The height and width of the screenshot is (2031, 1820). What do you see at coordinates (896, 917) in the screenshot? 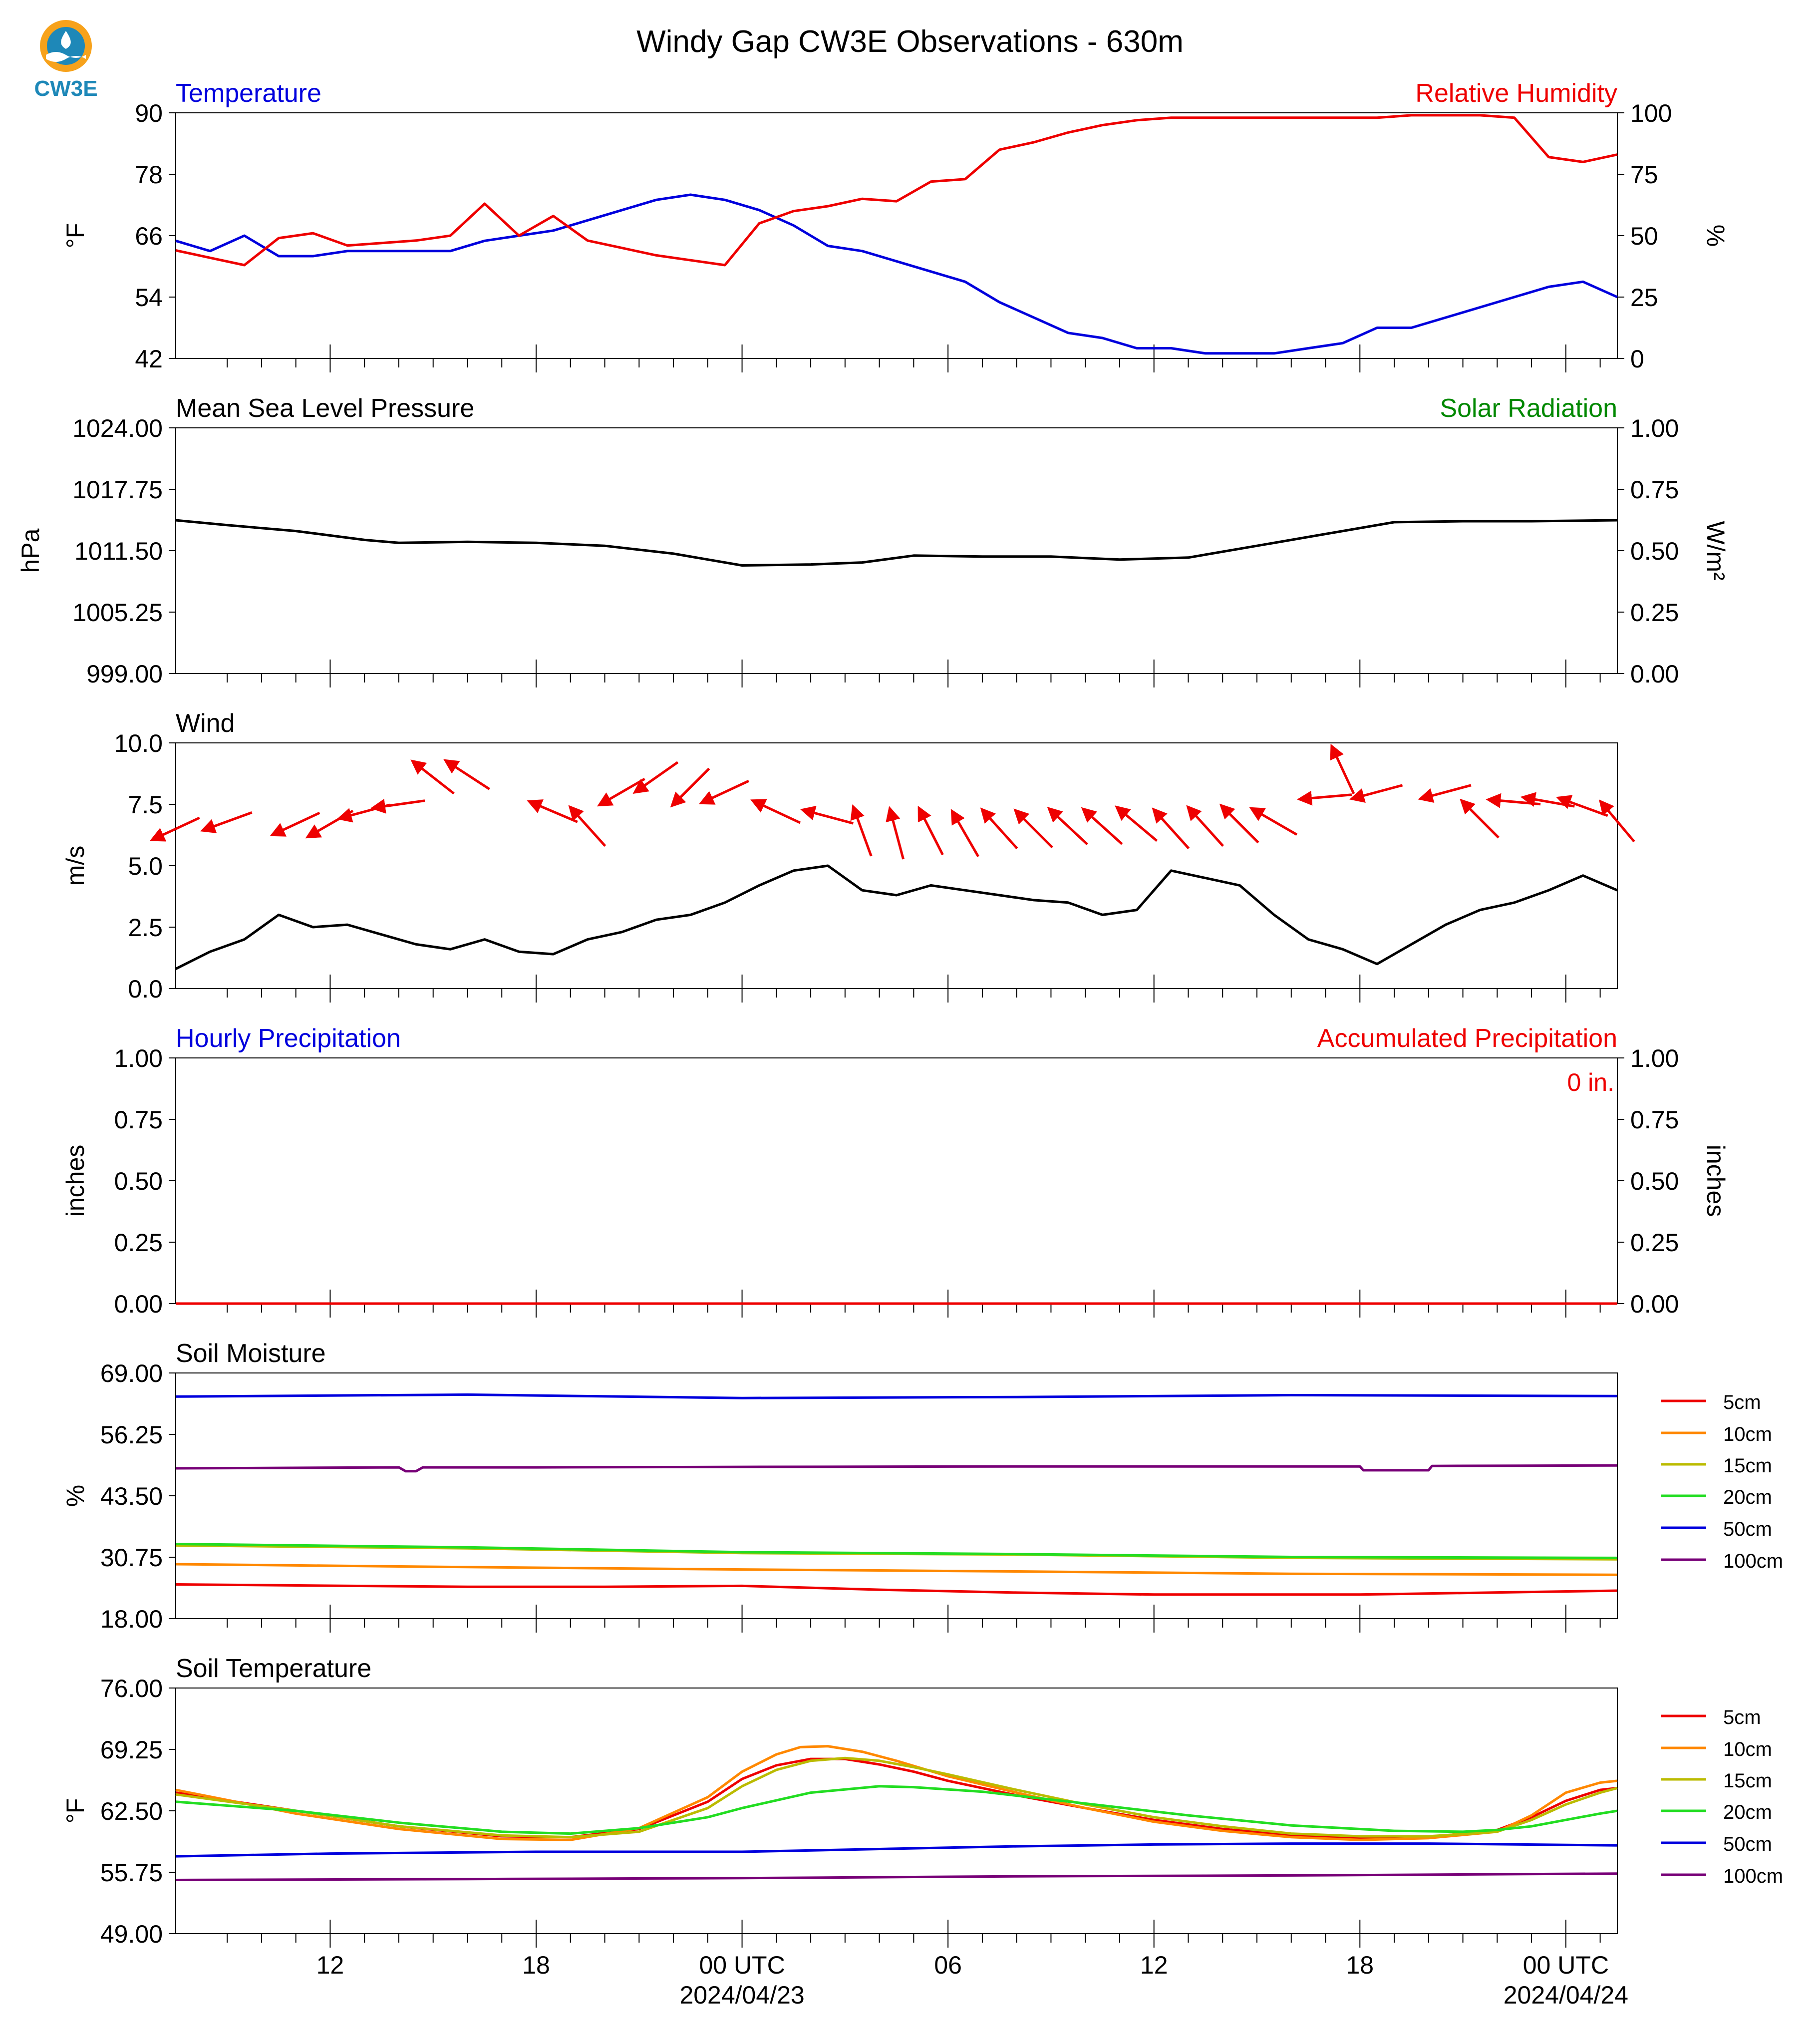
I see `series-line-wind-speed` at bounding box center [896, 917].